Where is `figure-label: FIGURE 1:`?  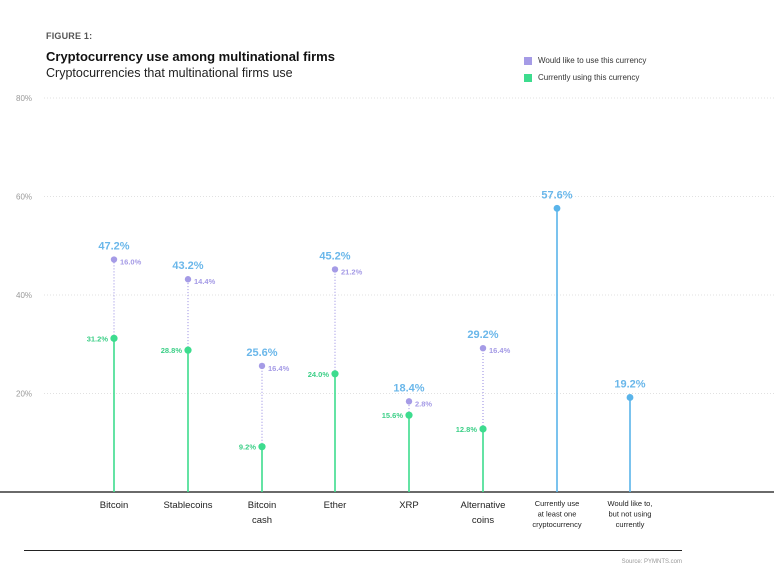 figure-label: FIGURE 1: is located at coordinates (69, 36).